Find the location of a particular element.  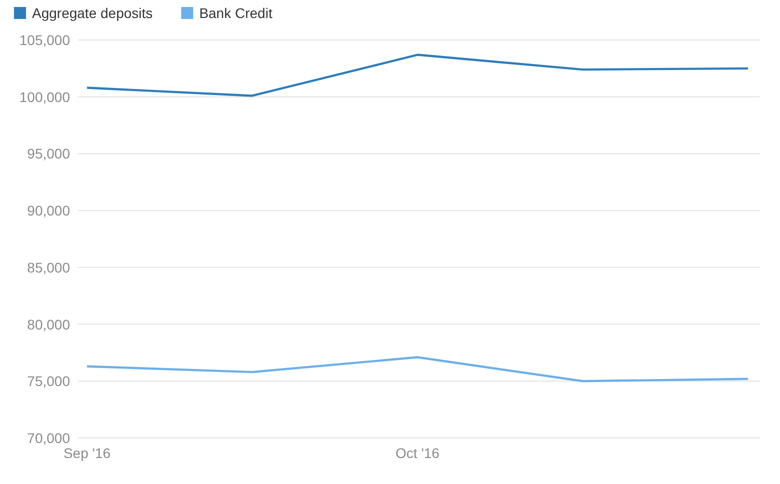

legend-label: Bank Credit is located at coordinates (235, 13).